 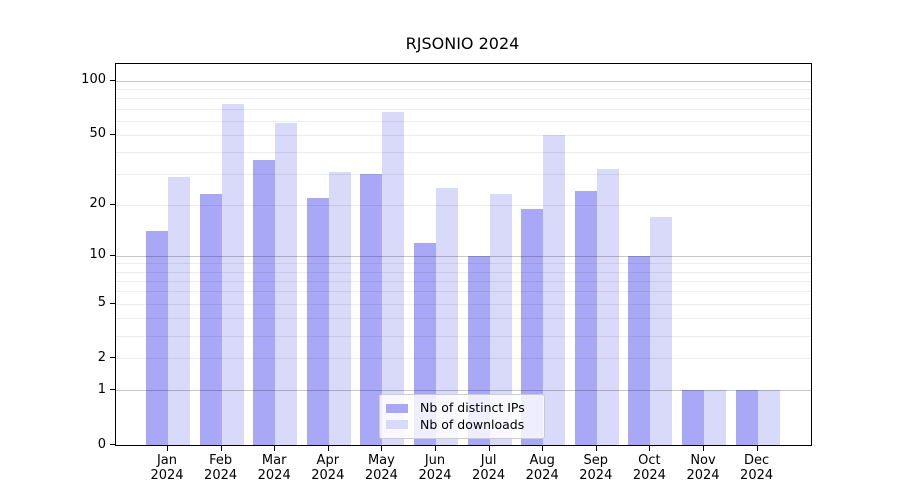 I want to click on y-tick-label: 20, so click(x=97, y=204).